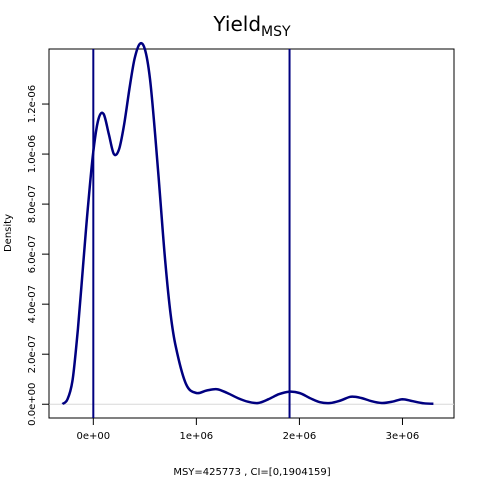  I want to click on chart-title-subscript: MSY, so click(276, 32).